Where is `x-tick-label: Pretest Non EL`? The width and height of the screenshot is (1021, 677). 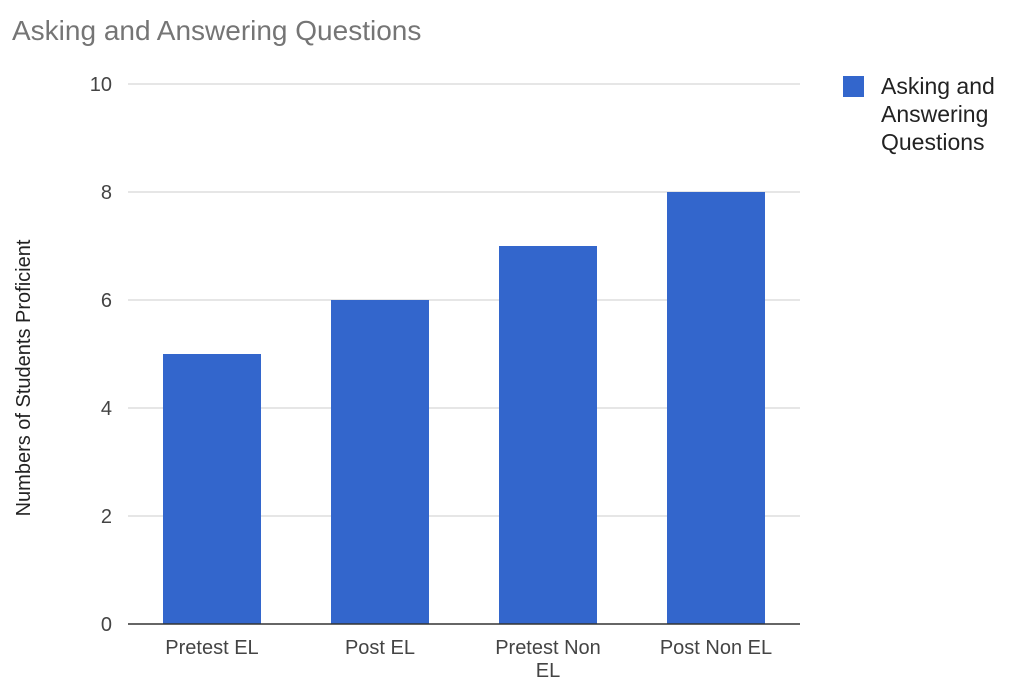 x-tick-label: Pretest Non EL is located at coordinates (548, 657).